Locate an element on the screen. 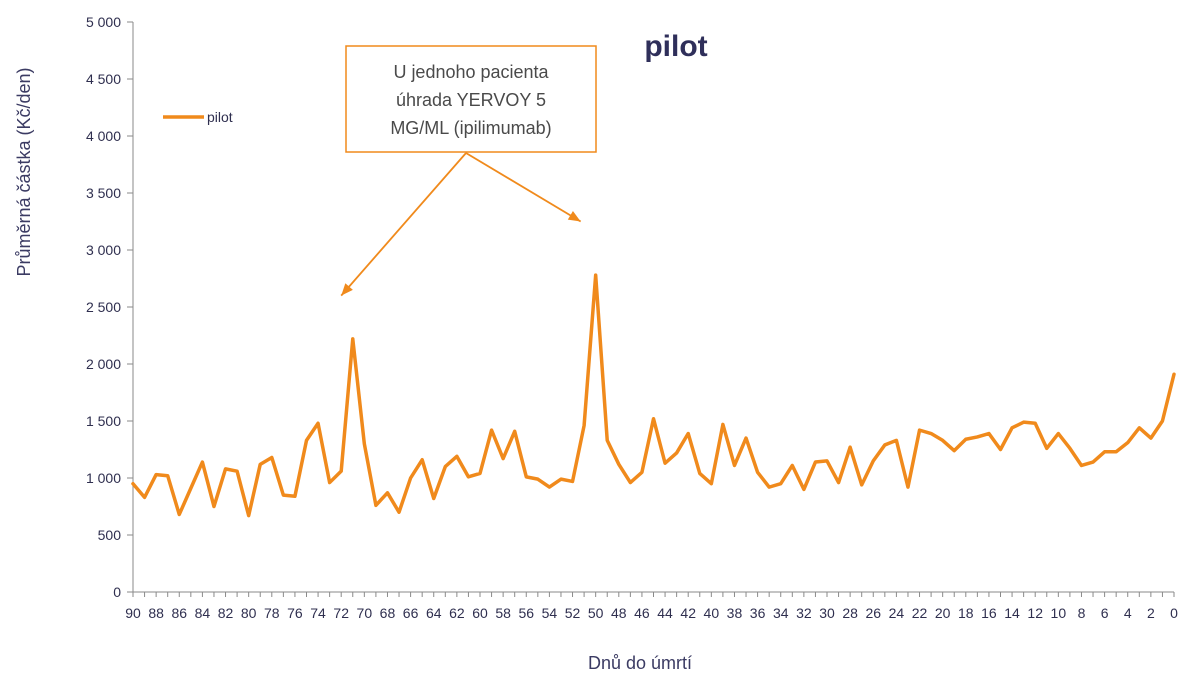  x-tick-label: 54 is located at coordinates (550, 613).